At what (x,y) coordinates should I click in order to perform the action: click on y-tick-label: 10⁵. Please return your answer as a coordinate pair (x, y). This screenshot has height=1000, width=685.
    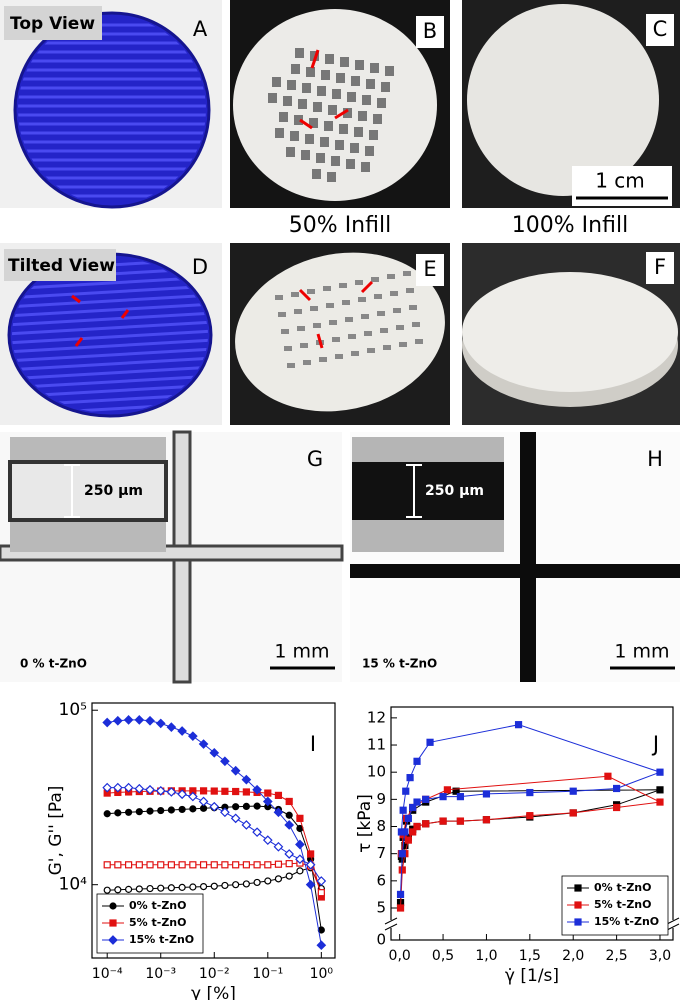
    Looking at the image, I should click on (73, 710).